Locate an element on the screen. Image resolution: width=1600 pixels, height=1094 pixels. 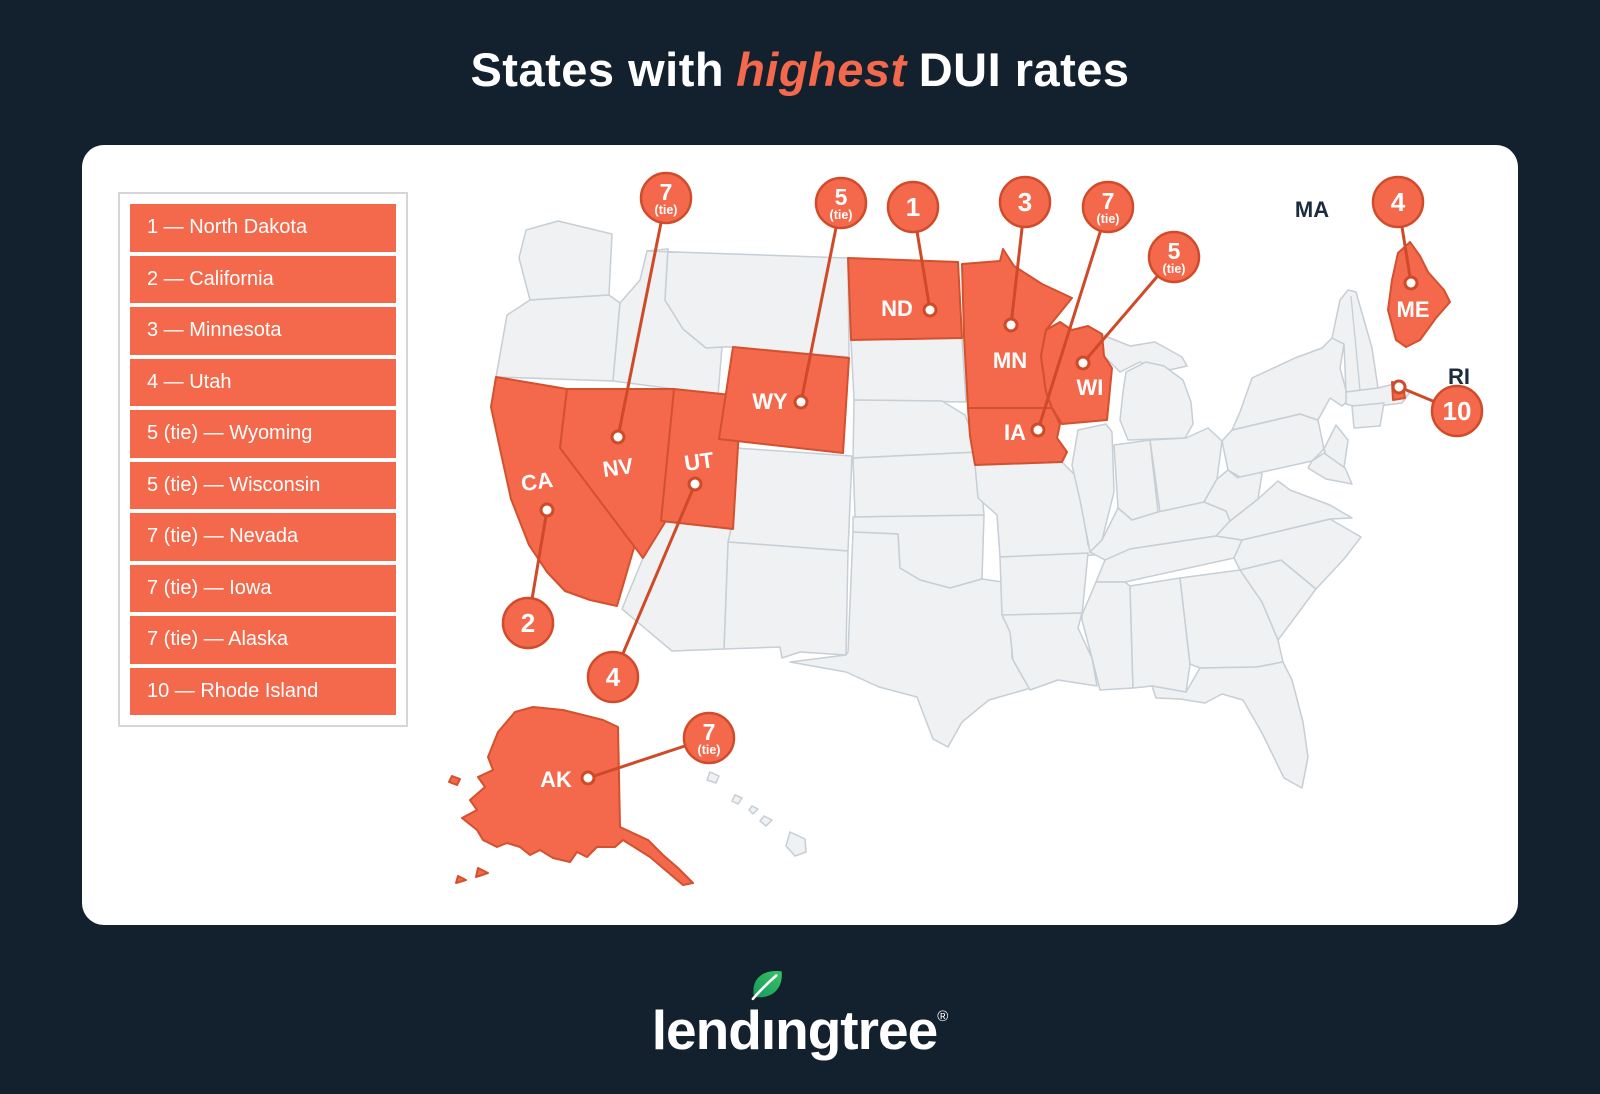
callout-maine: 4 is located at coordinates (1398, 202).